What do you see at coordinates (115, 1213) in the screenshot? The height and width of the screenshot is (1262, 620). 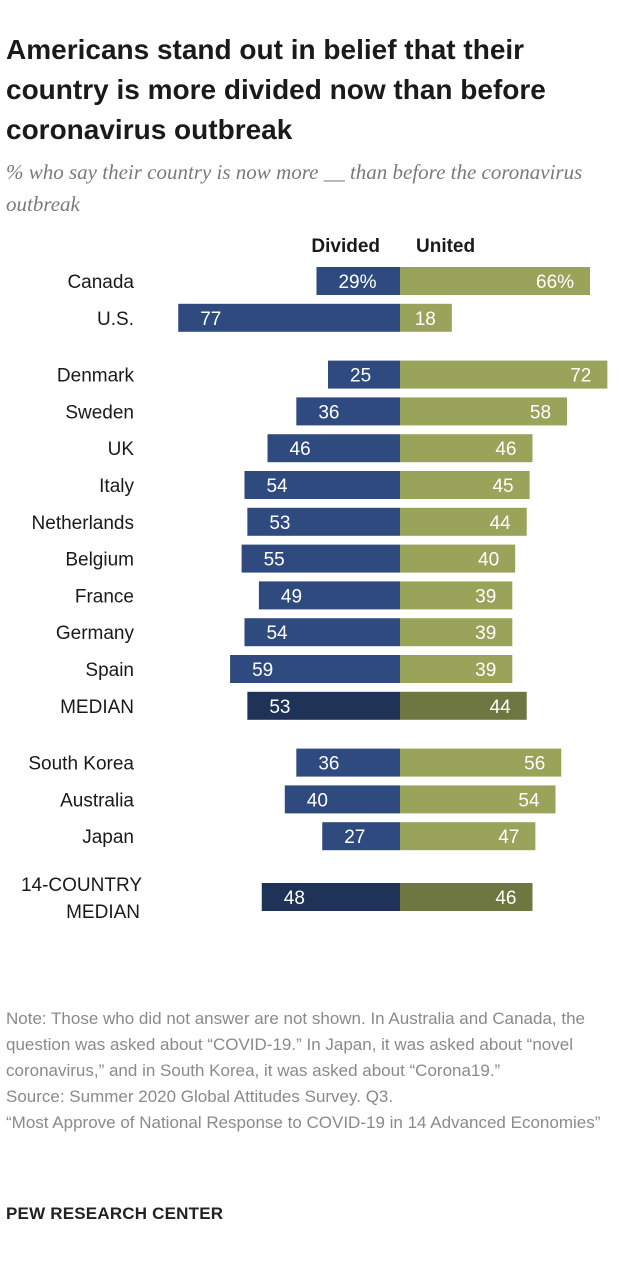 I see `brand-label: PEW RESEARCH CENTER` at bounding box center [115, 1213].